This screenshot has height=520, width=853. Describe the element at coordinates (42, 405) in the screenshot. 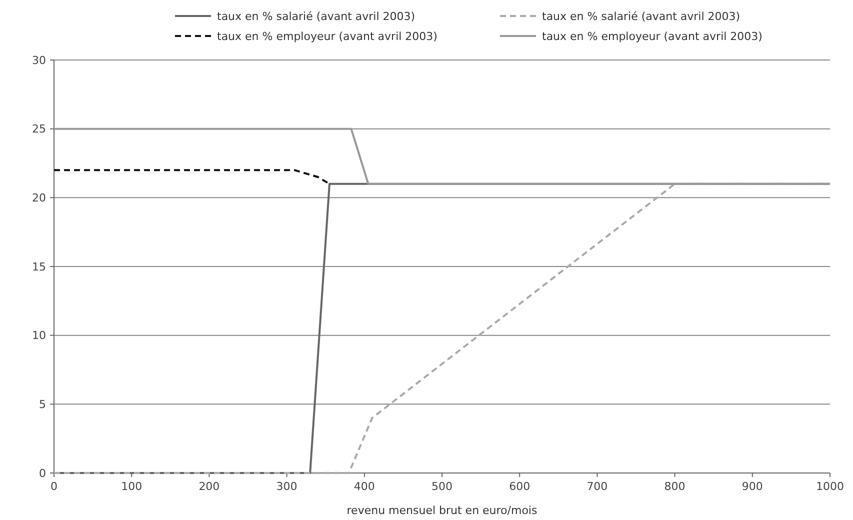

I see `y-tick-label: 5` at that location.